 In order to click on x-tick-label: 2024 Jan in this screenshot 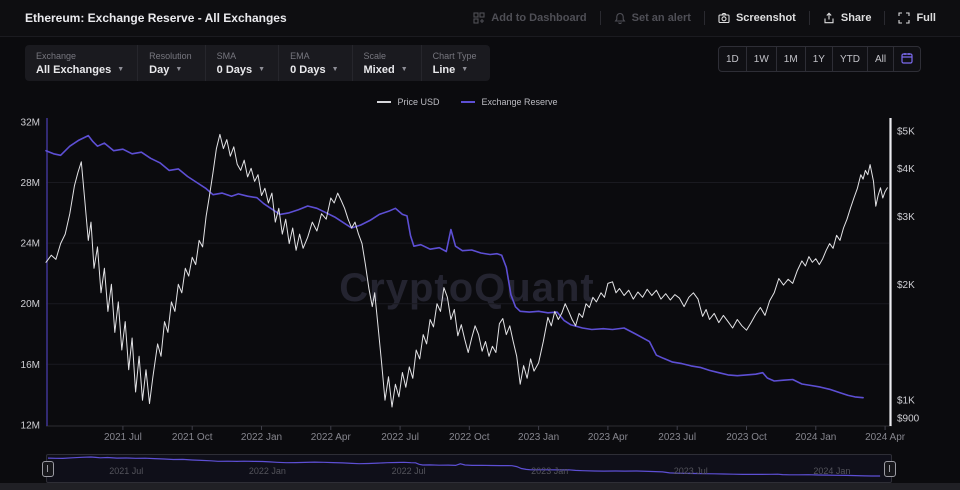, I will do `click(815, 437)`.